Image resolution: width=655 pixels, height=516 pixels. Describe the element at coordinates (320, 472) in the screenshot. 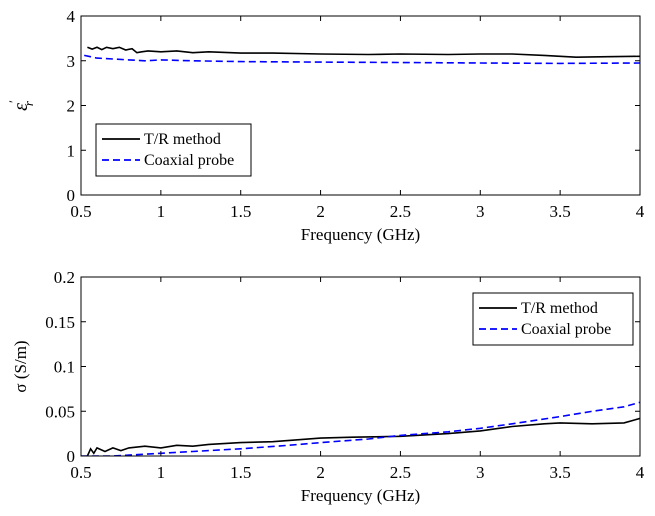

I see `chart-1-x-tick-label: 2` at that location.